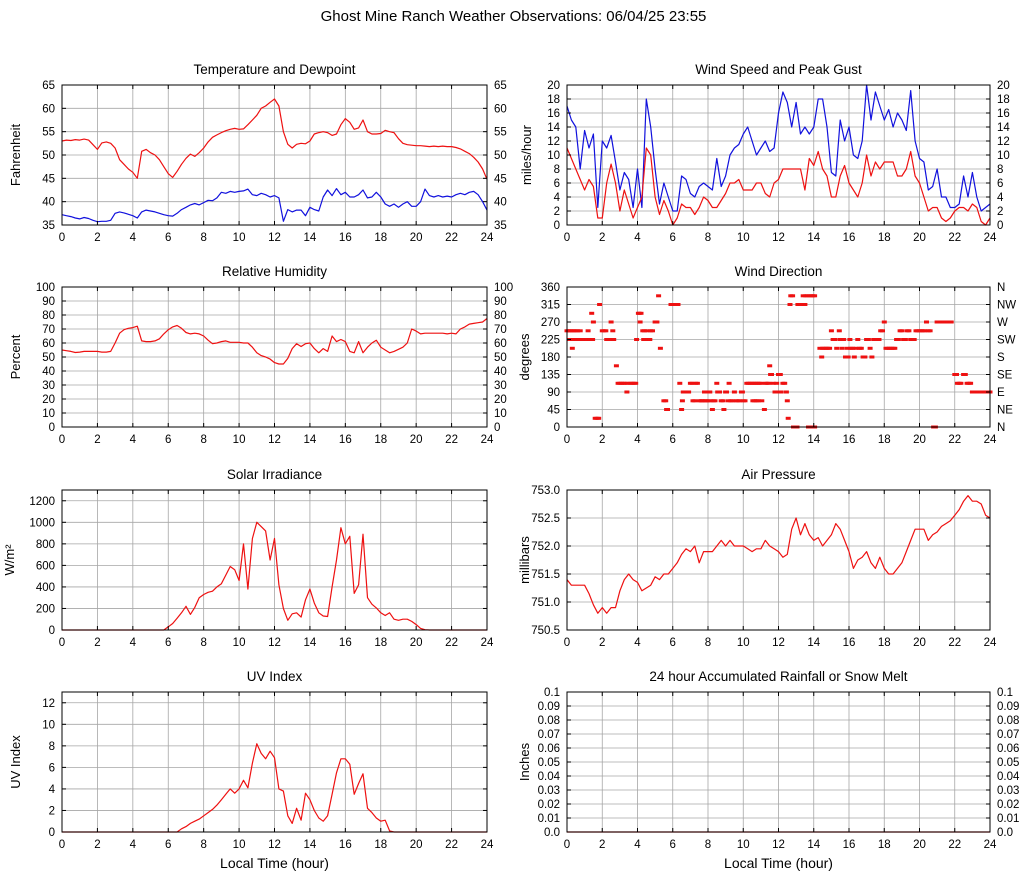  I want to click on y-tick-label: 0.01, so click(549, 819).